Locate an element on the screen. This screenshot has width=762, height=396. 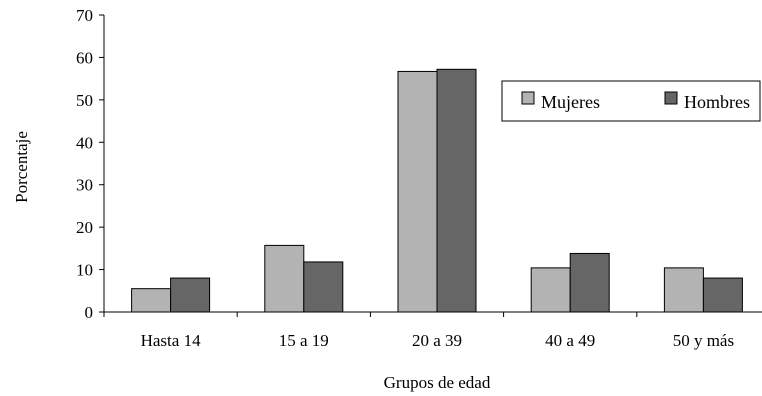
y-axis-title: Porcentaje is located at coordinates (21, 167).